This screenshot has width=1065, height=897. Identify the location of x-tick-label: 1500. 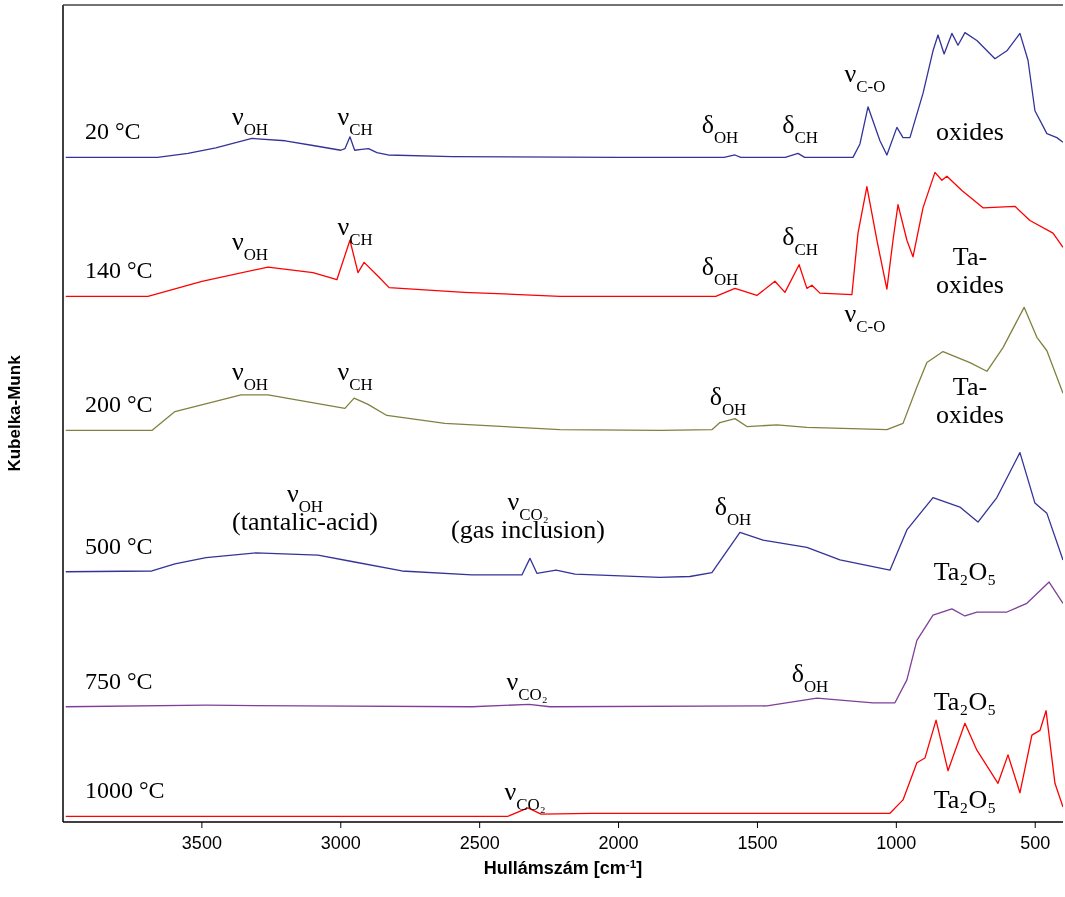
(757, 843).